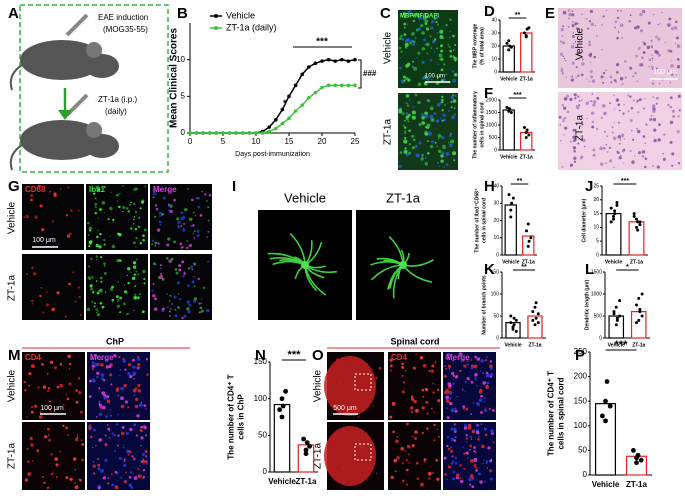 This screenshot has width=685, height=501. Describe the element at coordinates (282, 109) in the screenshot. I see `point` at that location.